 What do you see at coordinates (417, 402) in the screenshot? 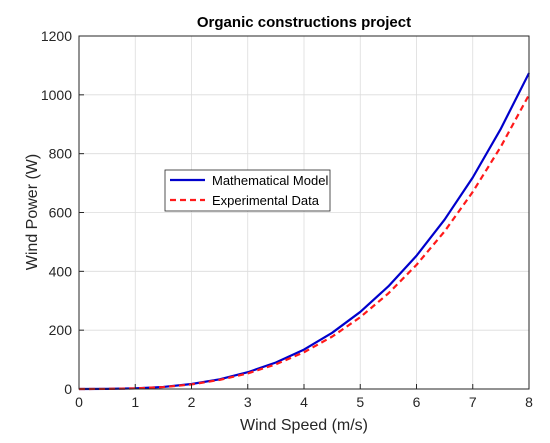
I see `x-tick-label: 6` at bounding box center [417, 402].